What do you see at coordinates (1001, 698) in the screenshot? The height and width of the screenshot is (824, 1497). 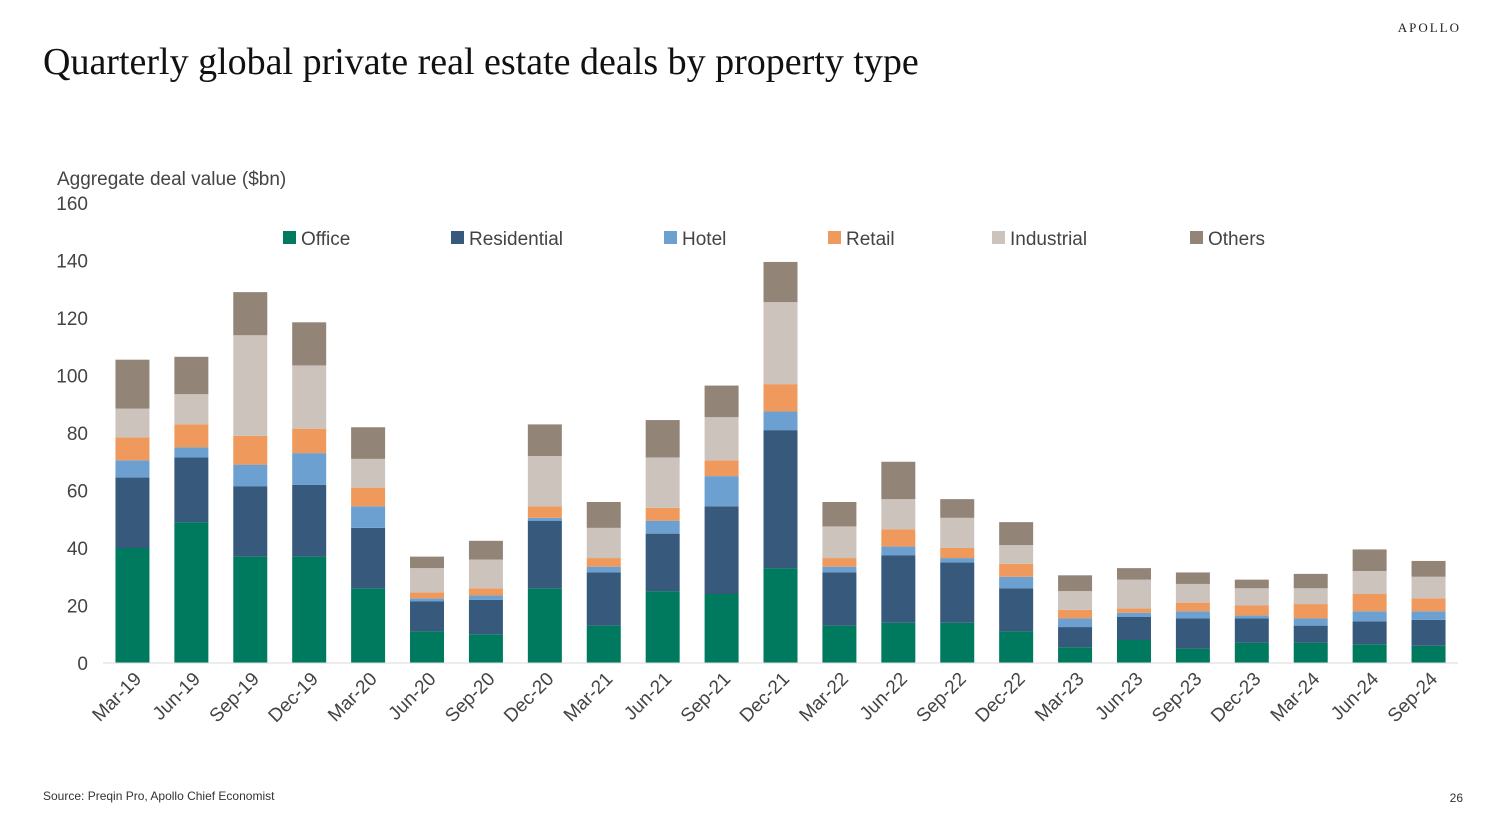 I see `x-tick-label: Dec-22` at bounding box center [1001, 698].